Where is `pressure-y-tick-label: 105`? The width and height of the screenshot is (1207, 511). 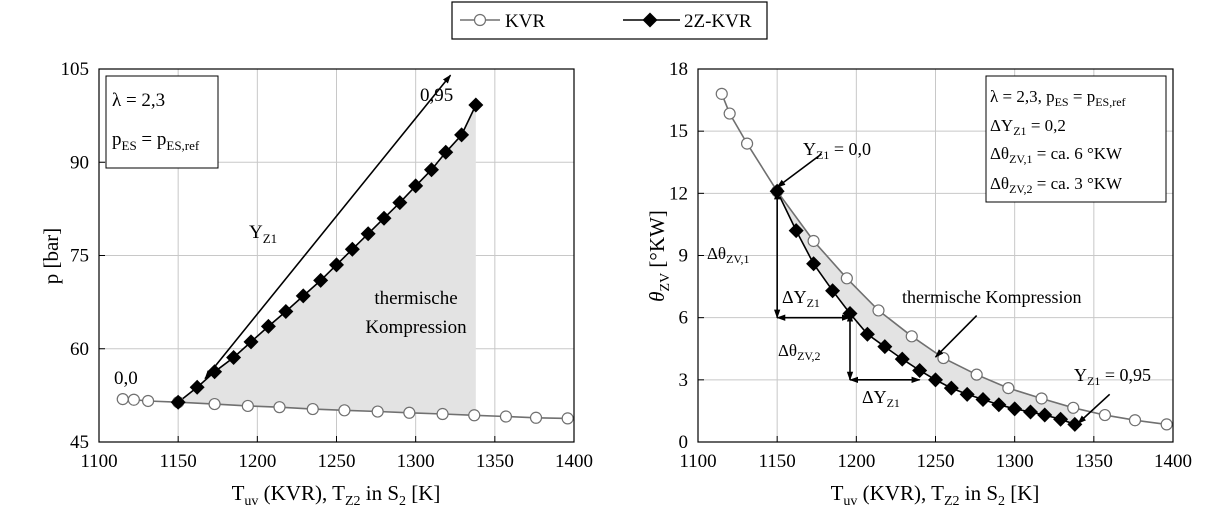
pressure-y-tick-label: 105 is located at coordinates (75, 69).